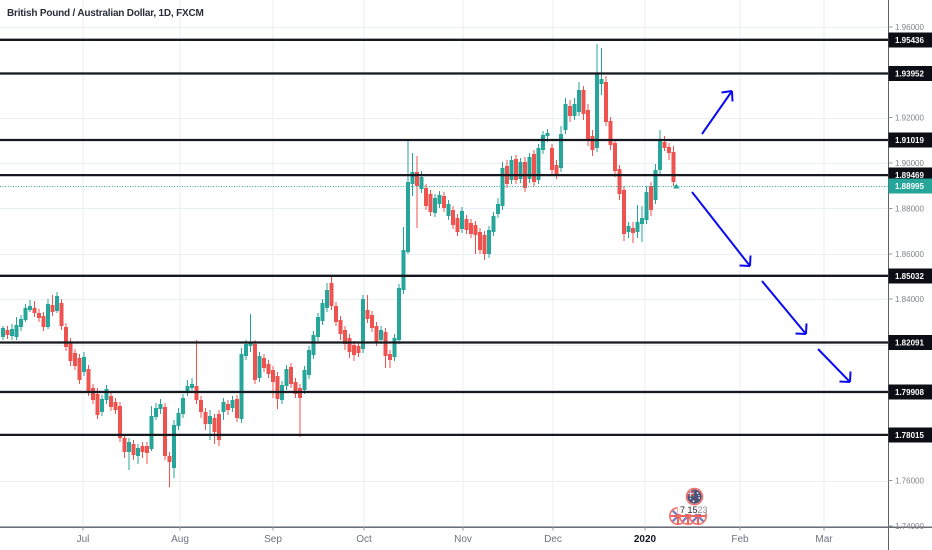 The height and width of the screenshot is (550, 932). What do you see at coordinates (909, 163) in the screenshot?
I see `svg-text: 1.90000` at bounding box center [909, 163].